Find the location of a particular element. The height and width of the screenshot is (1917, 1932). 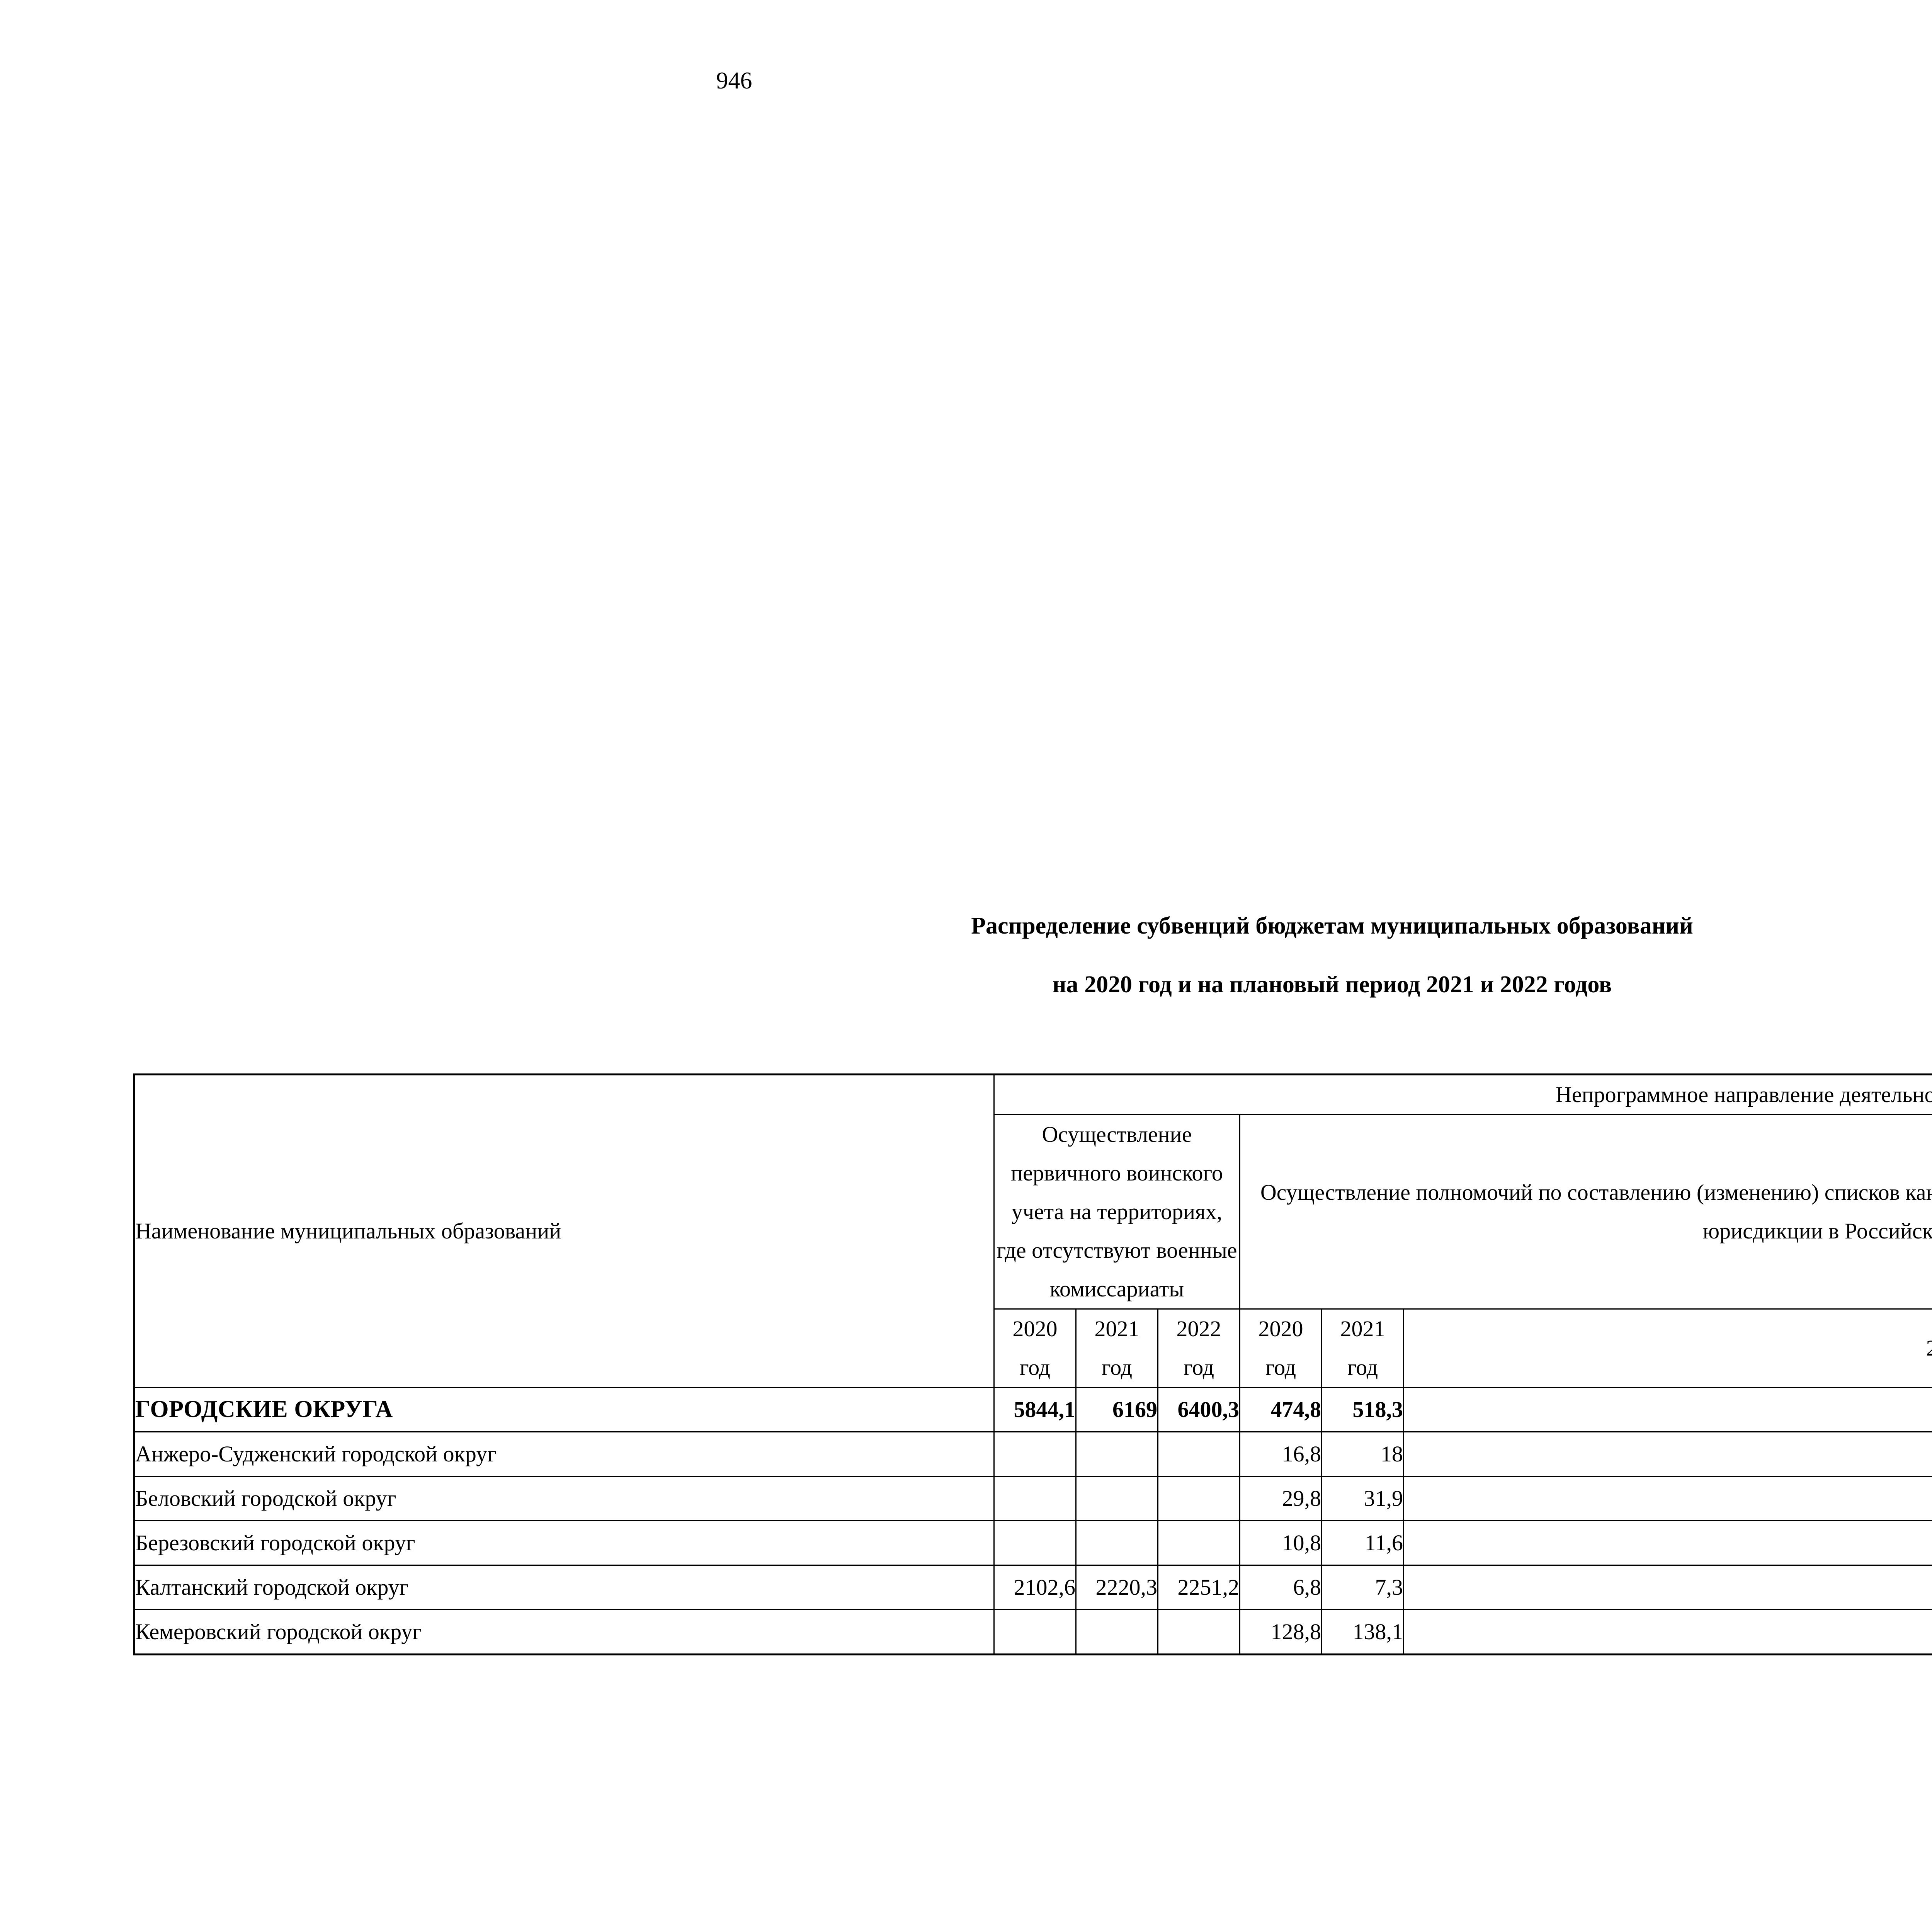

column-header-year-b-2022: 2022 год is located at coordinates (1668, 1348).